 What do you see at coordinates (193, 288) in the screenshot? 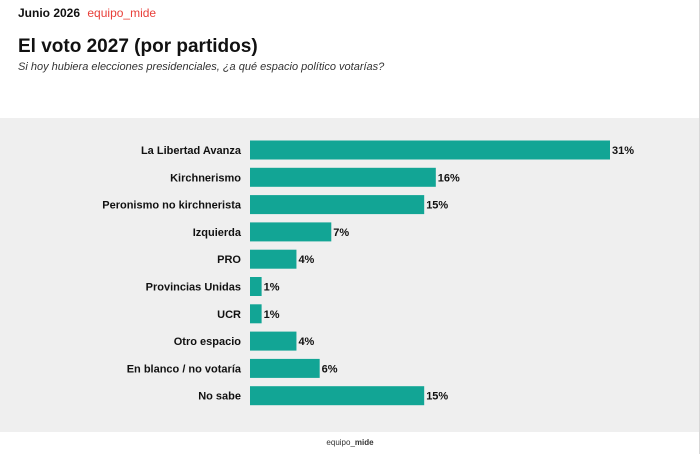
I see `category-label: Provincias Unidas` at bounding box center [193, 288].